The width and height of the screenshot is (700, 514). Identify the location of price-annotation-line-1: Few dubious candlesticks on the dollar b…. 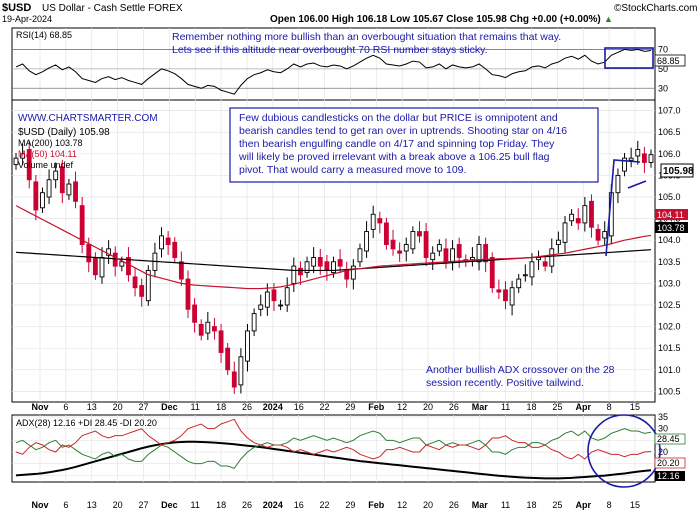
(398, 118).